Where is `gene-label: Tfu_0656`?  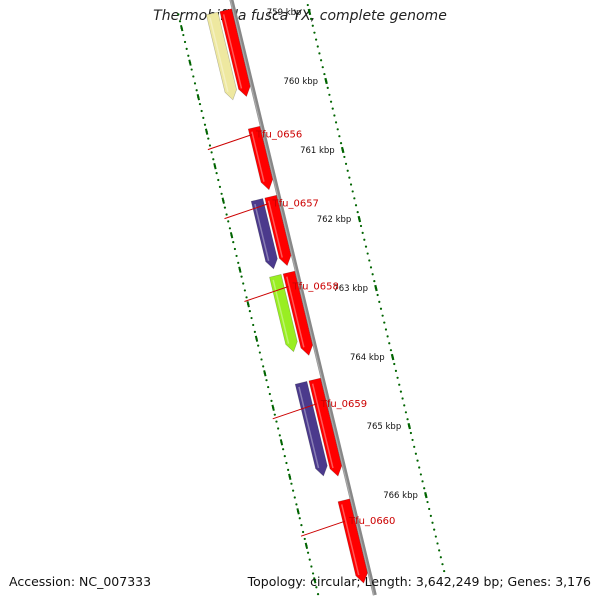
gene-label: Tfu_0656 is located at coordinates (278, 135).